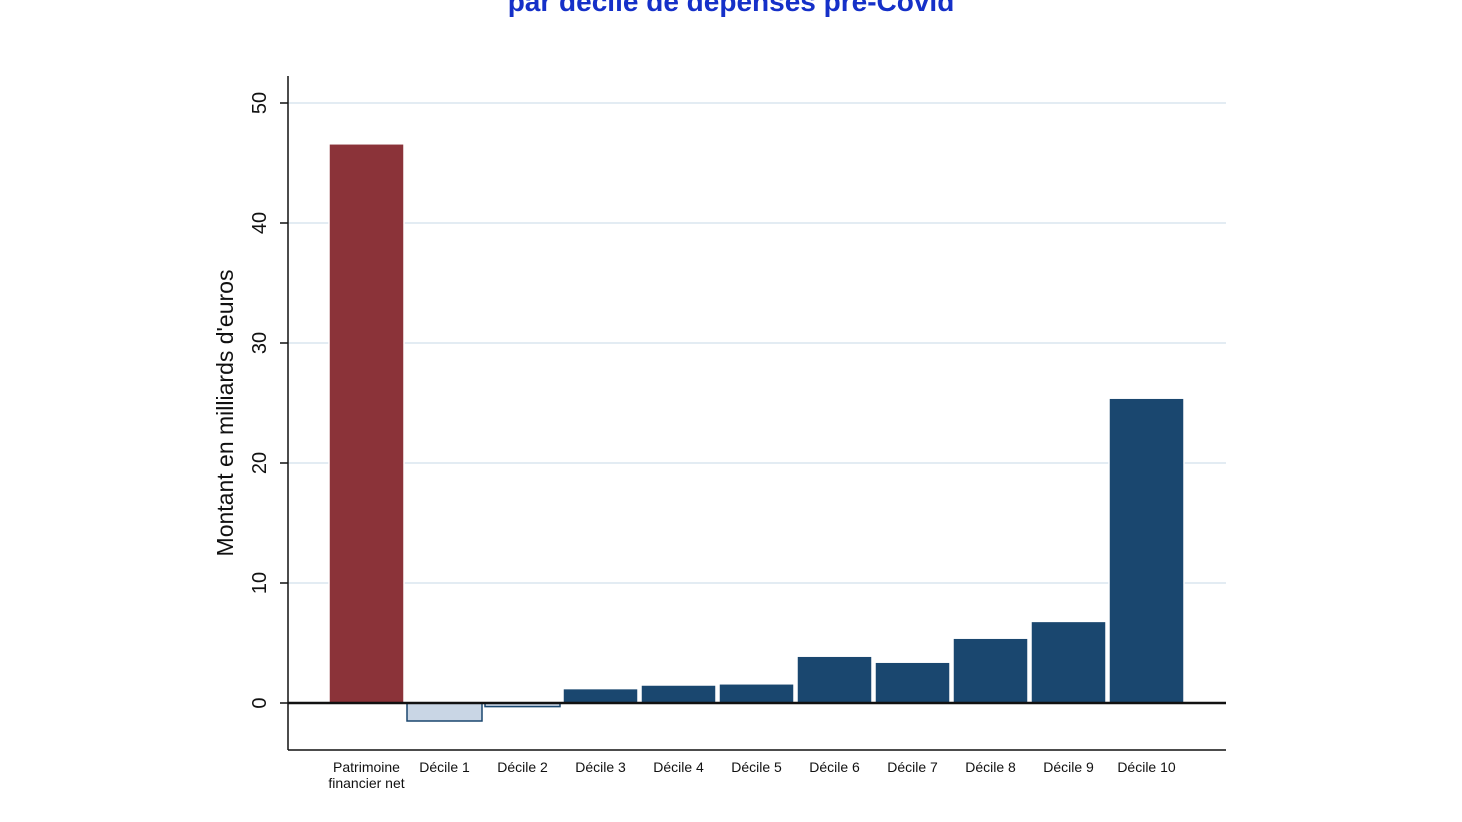 The height and width of the screenshot is (822, 1462). Describe the element at coordinates (756, 767) in the screenshot. I see `x-category-label: Décile 5` at that location.